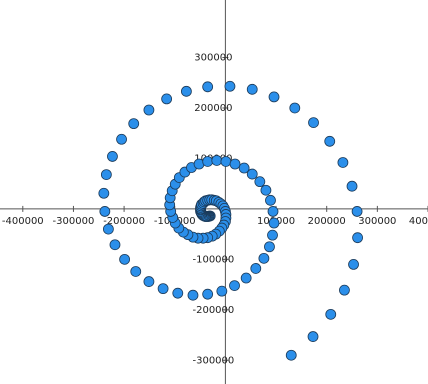 The height and width of the screenshot is (384, 428). I want to click on y-tick-label: 300000, so click(213, 58).